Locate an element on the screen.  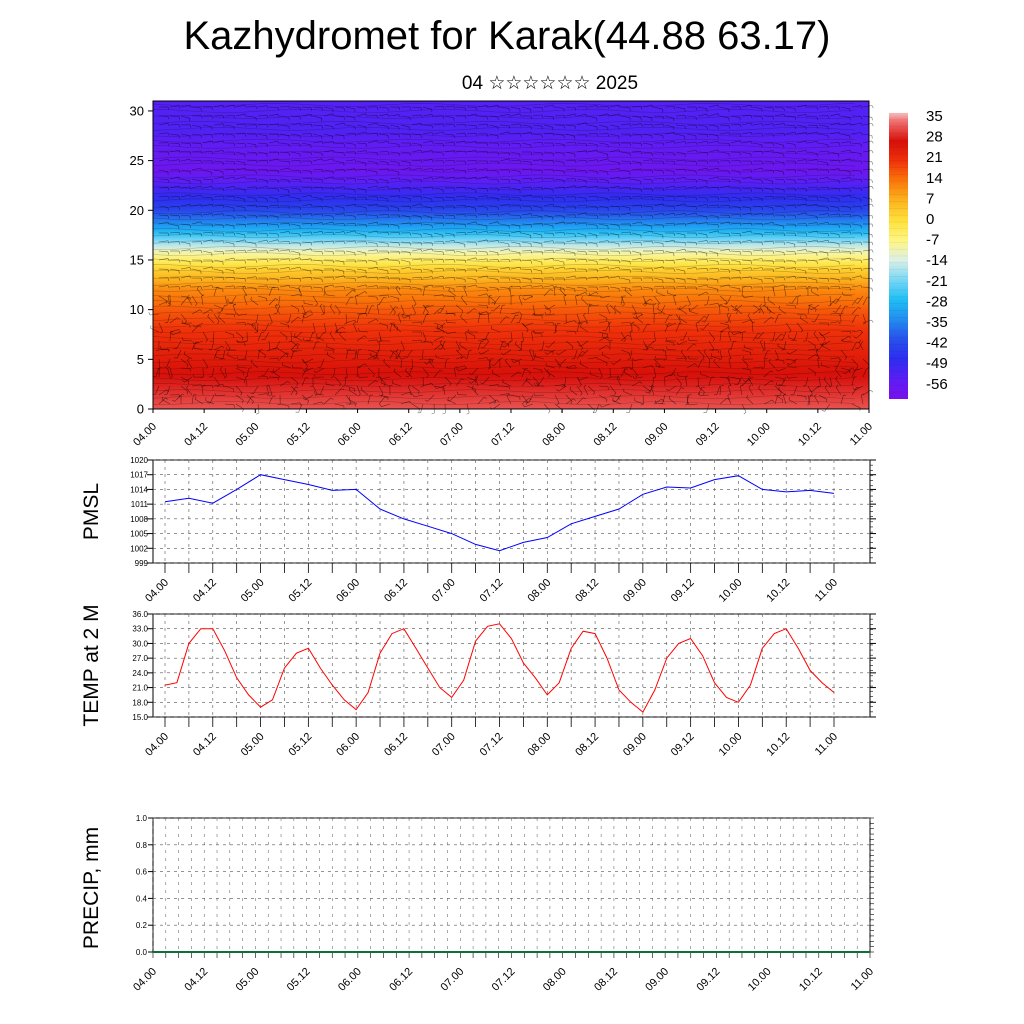
isotherm-line is located at coordinates (504, 260).